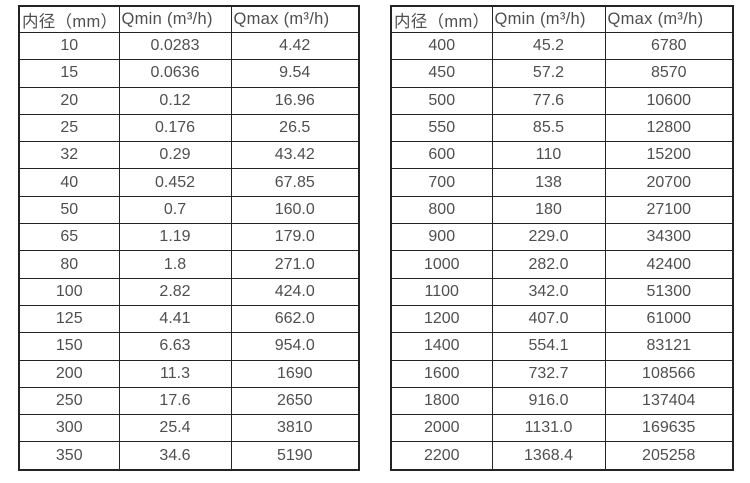  I want to click on table-row: 1100 342.0 51300, so click(562, 291).